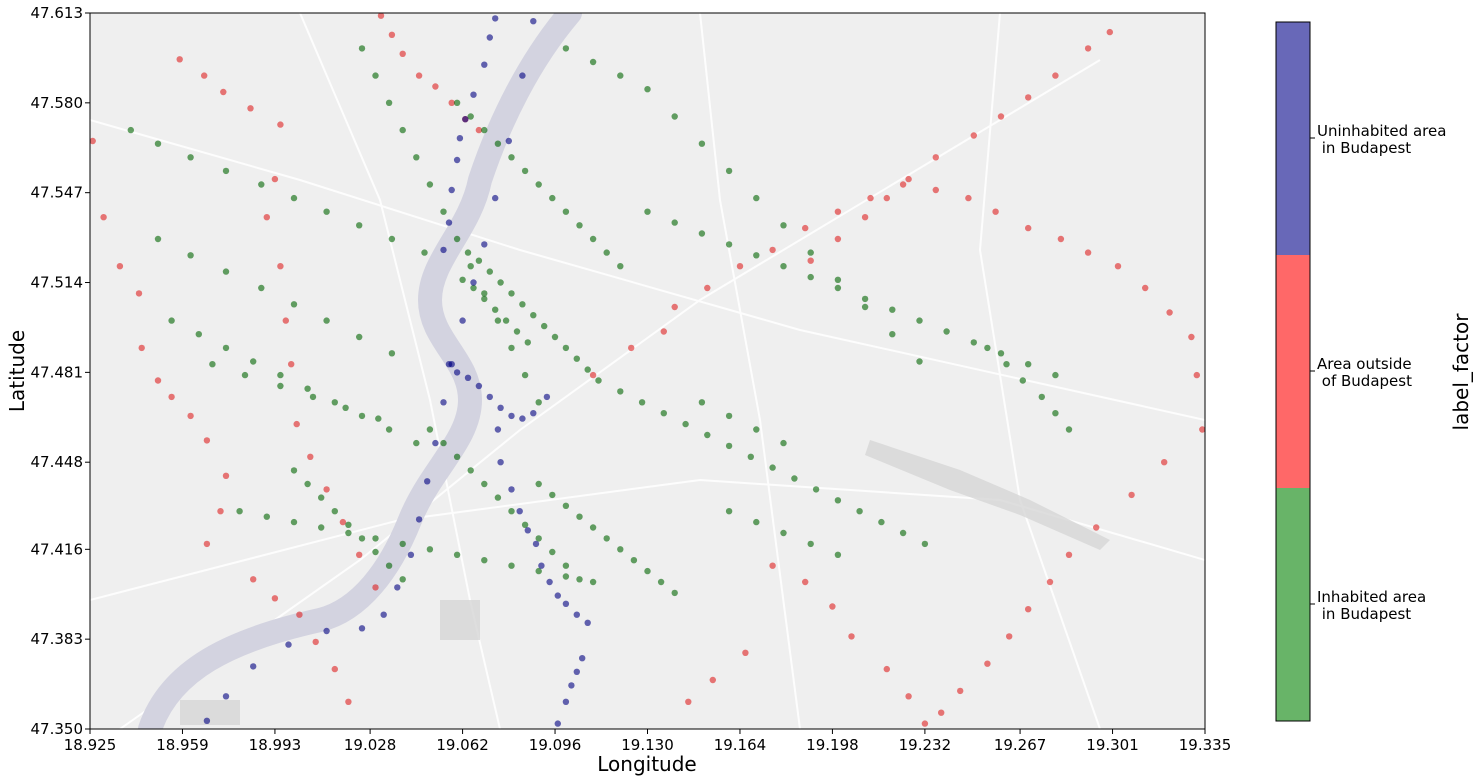 This screenshot has height=782, width=1478. I want to click on colorbar-title: label_factor, so click(1461, 372).